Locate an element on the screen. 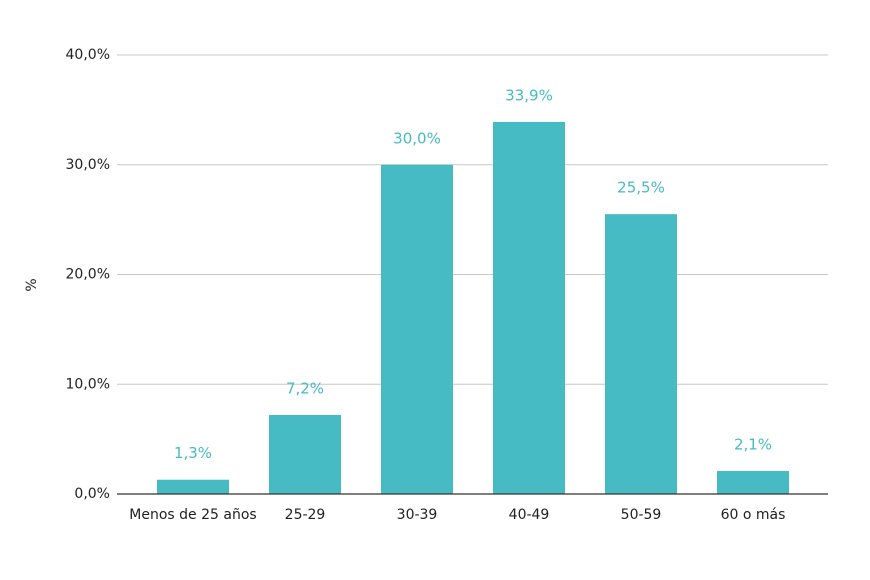 The height and width of the screenshot is (580, 870). y-axis-title: % is located at coordinates (32, 284).